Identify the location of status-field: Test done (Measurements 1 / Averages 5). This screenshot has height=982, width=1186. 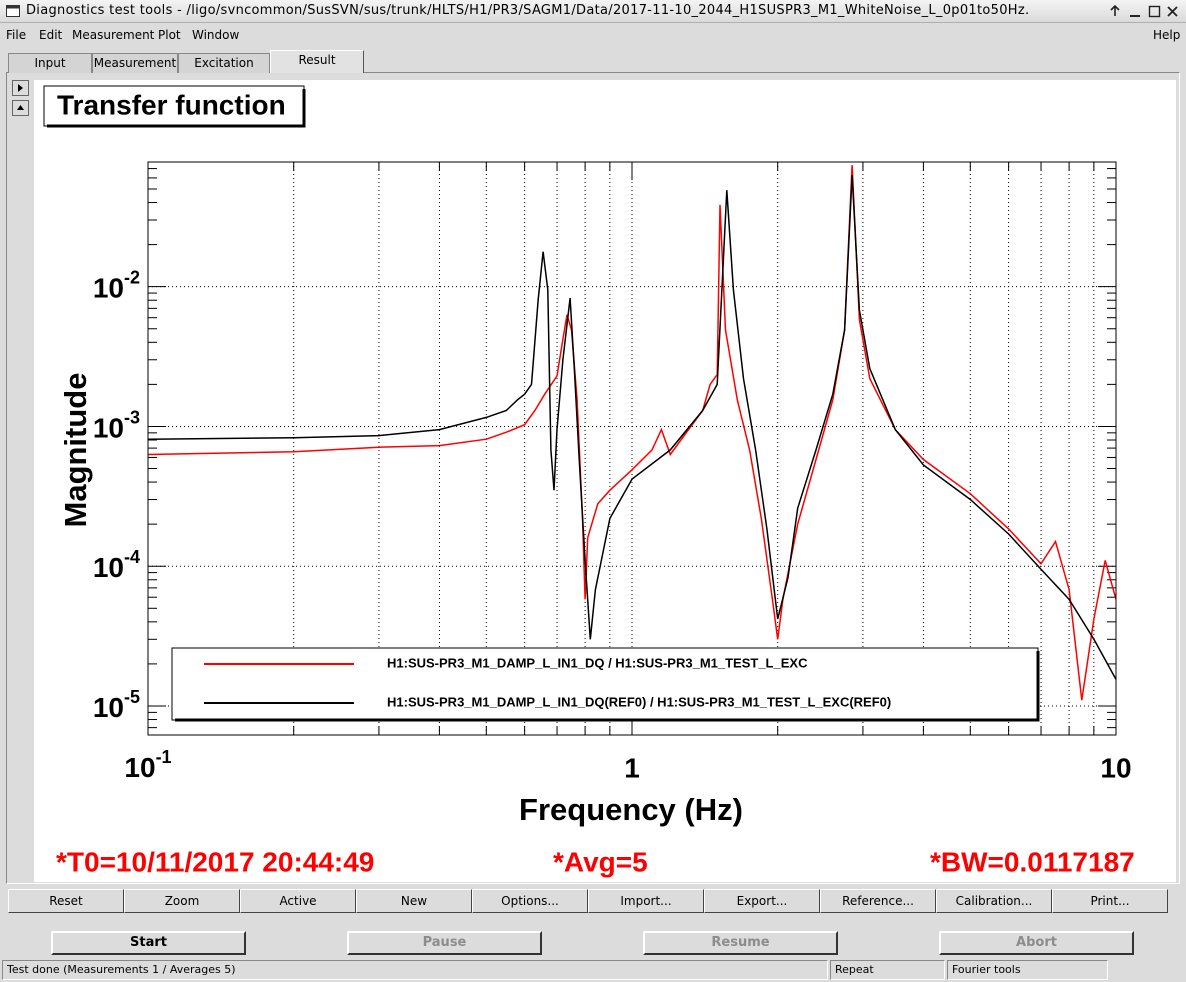
(415, 970).